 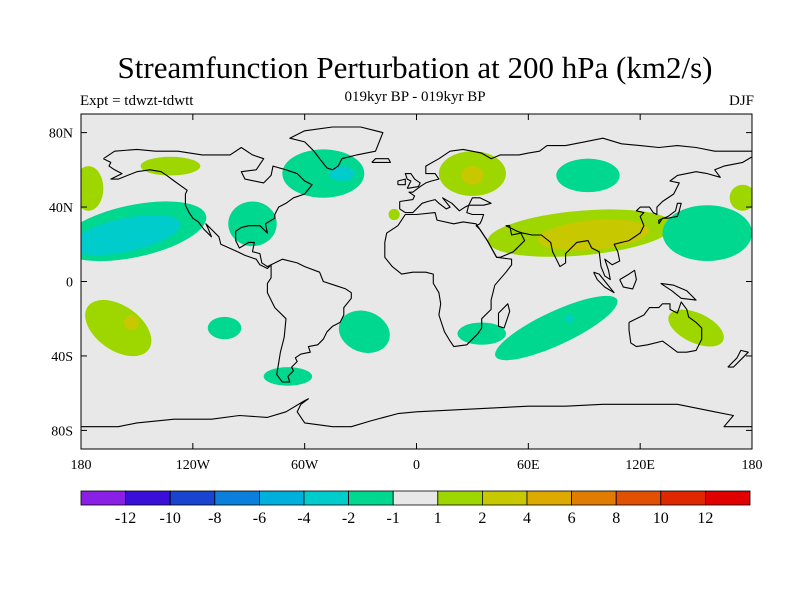 I want to click on coastline-madagascar, so click(x=504, y=316).